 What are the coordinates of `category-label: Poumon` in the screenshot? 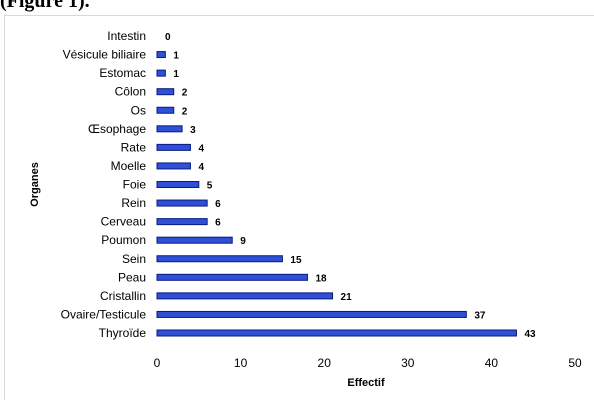 It's located at (123, 240).